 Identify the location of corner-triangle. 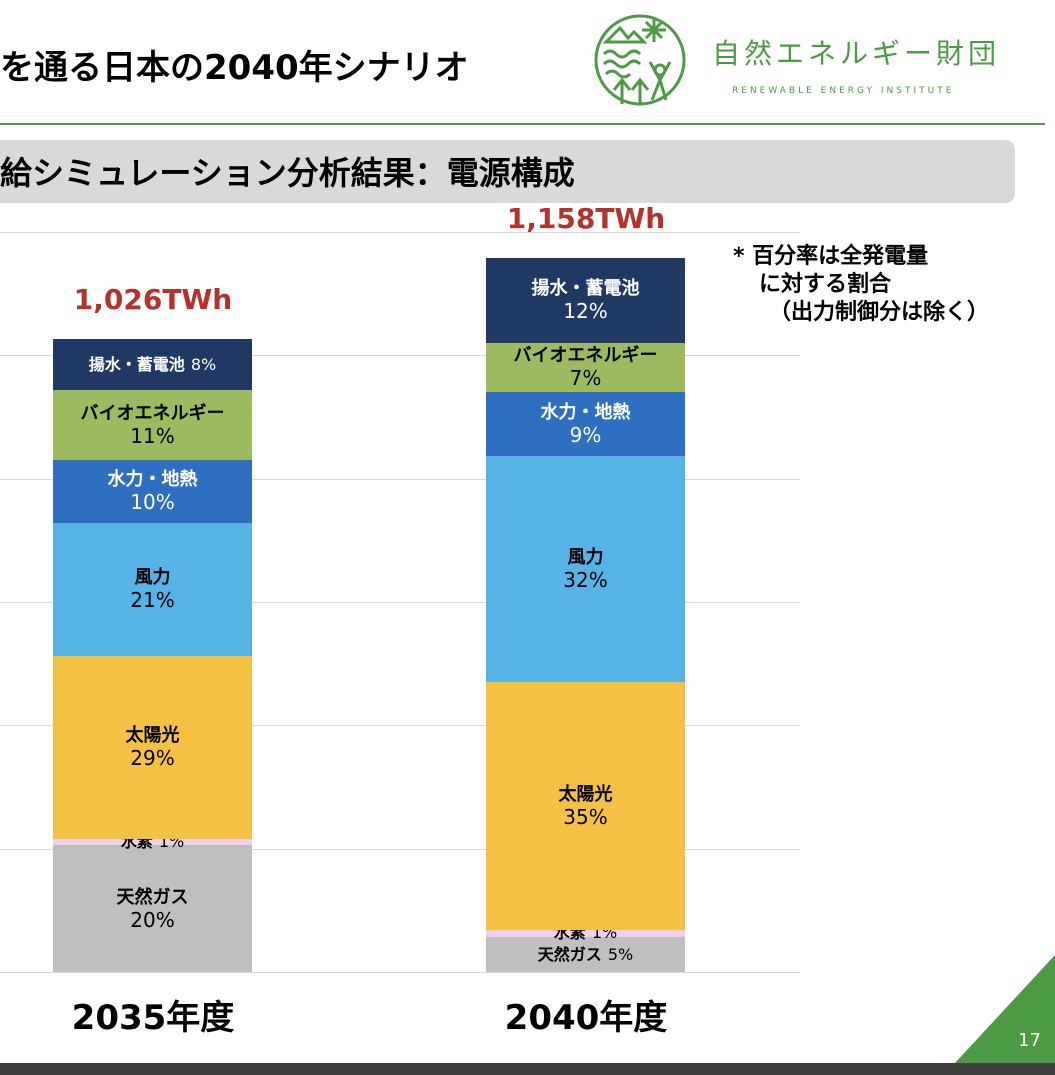
(1005, 1009).